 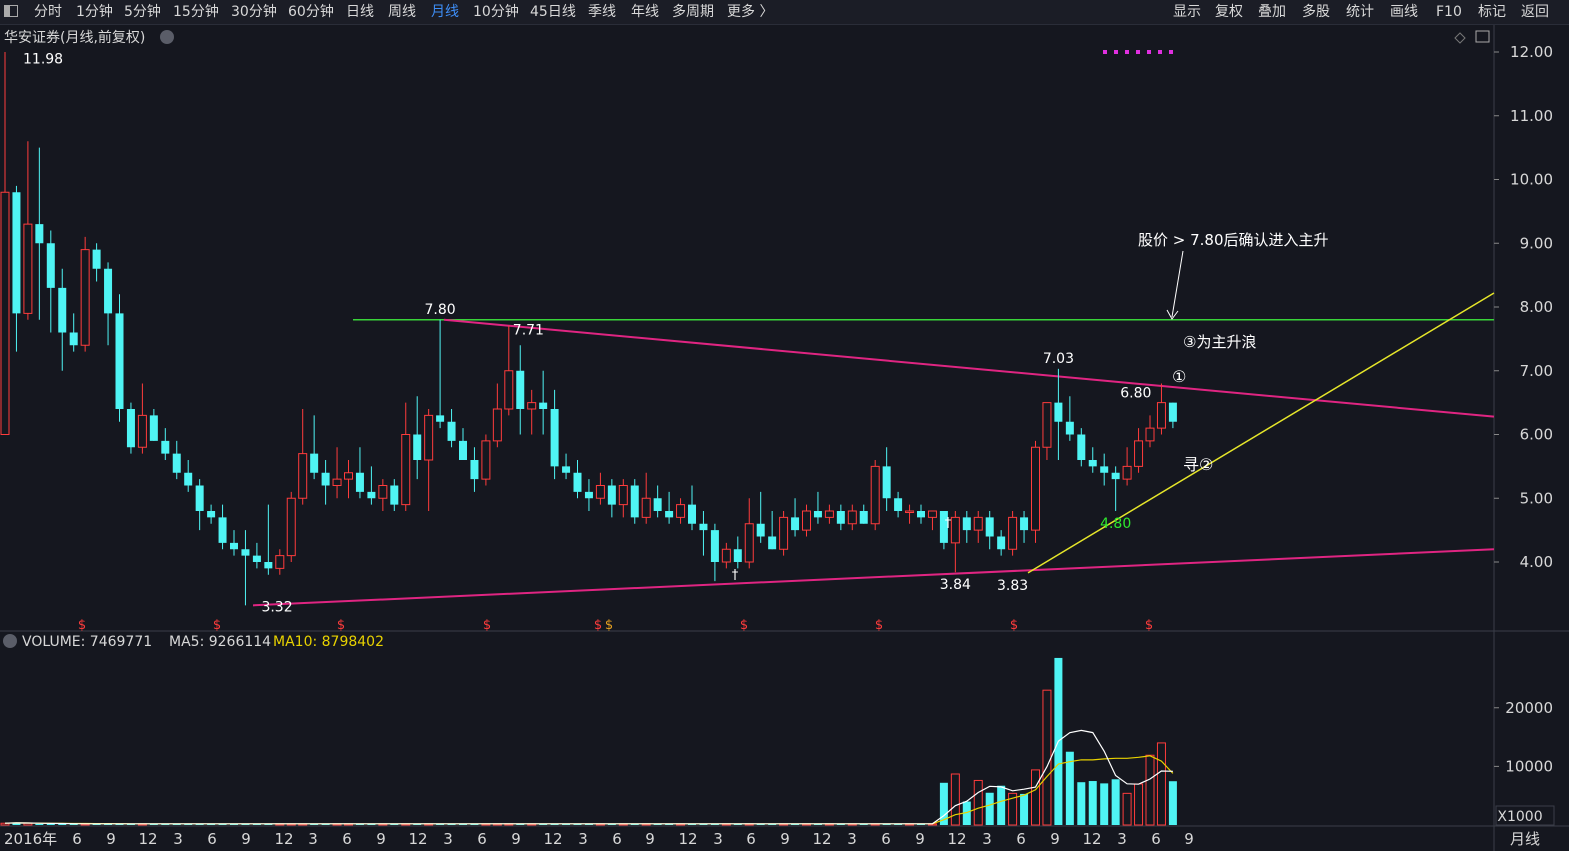 What do you see at coordinates (311, 12) in the screenshot?
I see `tab-5: 60分钟` at bounding box center [311, 12].